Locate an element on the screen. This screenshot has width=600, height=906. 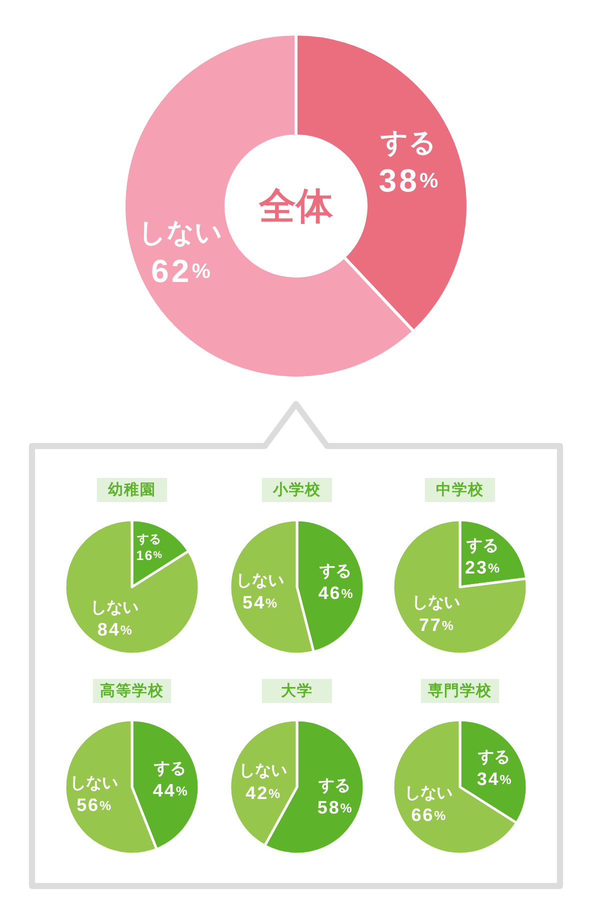
data-label: 66% is located at coordinates (428, 815).